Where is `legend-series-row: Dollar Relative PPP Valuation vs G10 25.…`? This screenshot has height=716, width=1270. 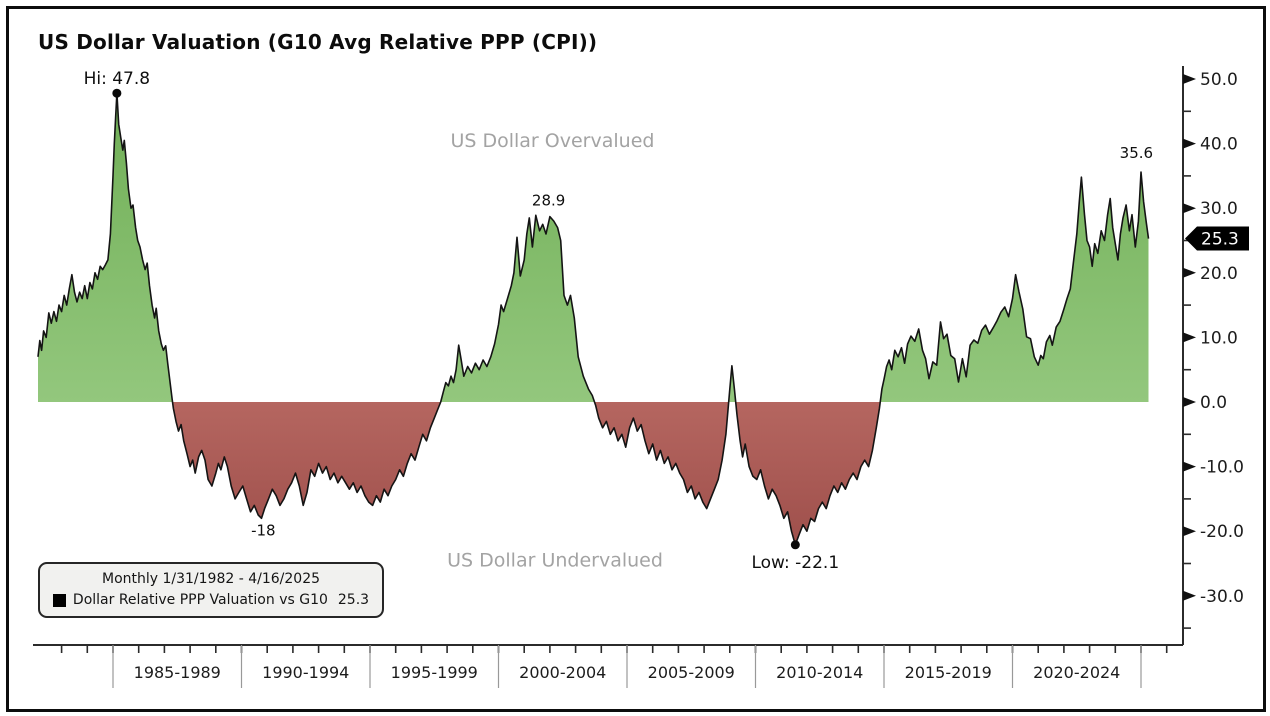
legend-series-row: Dollar Relative PPP Valuation vs G10 25.… is located at coordinates (211, 600).